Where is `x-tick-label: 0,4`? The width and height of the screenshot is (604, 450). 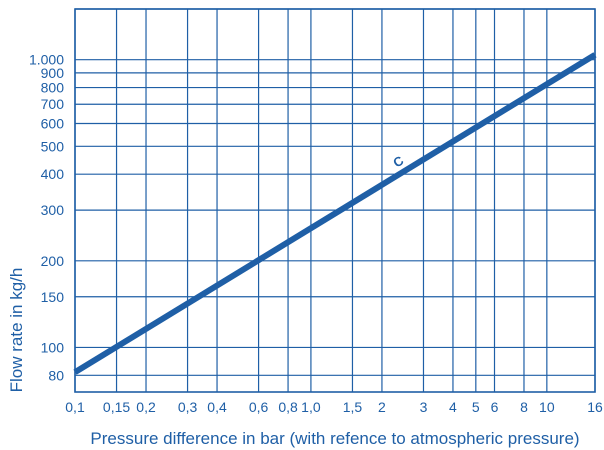 x-tick-label: 0,4 is located at coordinates (217, 407).